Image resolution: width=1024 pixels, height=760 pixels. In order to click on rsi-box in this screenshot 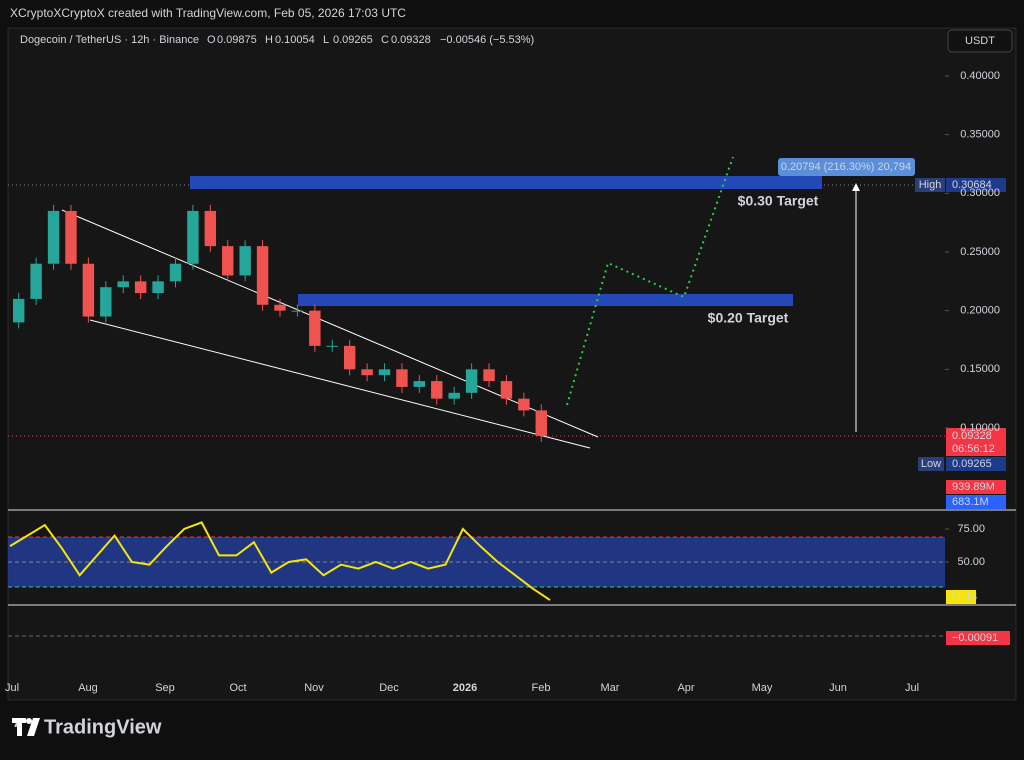, I will do `click(961, 597)`.